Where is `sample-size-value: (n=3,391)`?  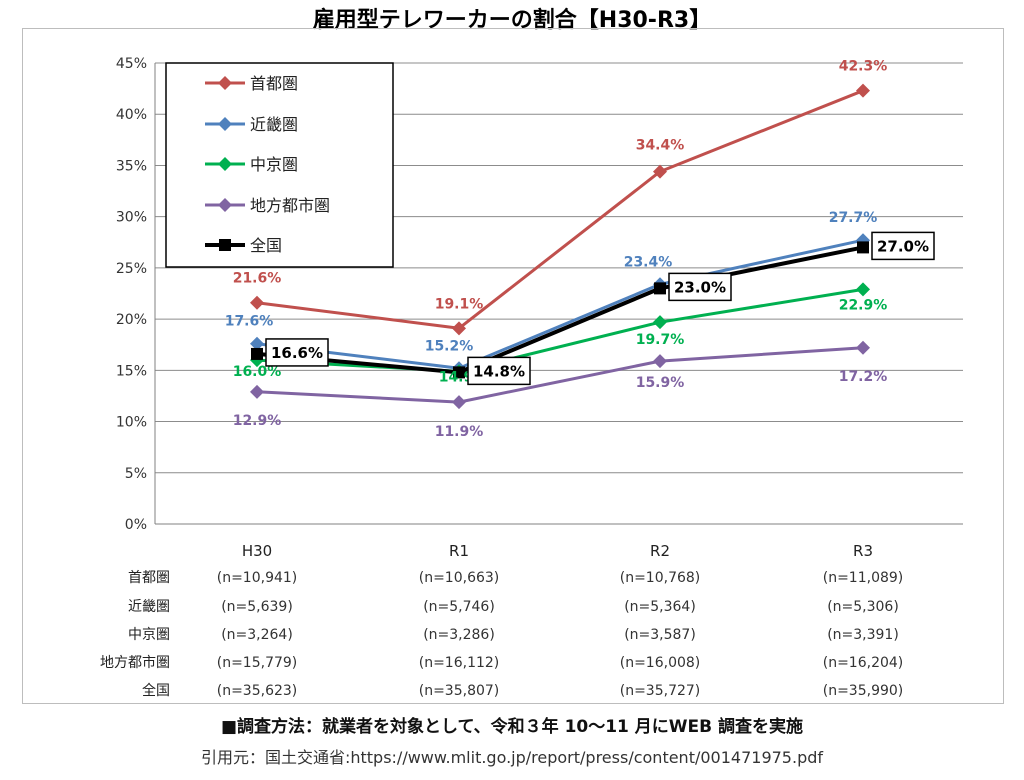 sample-size-value: (n=3,391) is located at coordinates (863, 635).